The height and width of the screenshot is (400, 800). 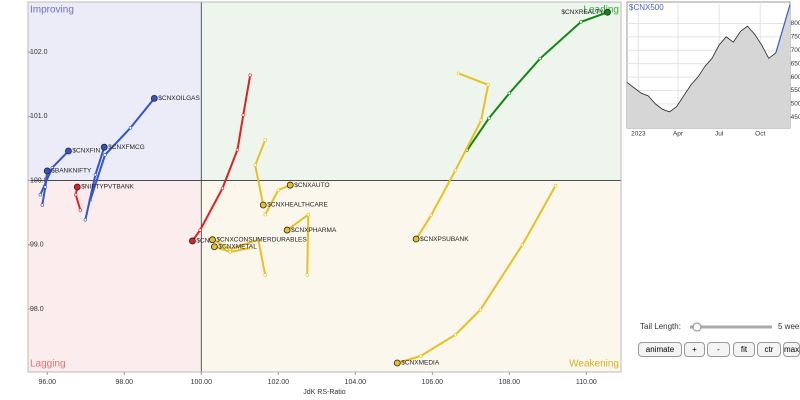 What do you see at coordinates (793, 50) in the screenshot?
I see `y-tick-label: 17000` at bounding box center [793, 50].